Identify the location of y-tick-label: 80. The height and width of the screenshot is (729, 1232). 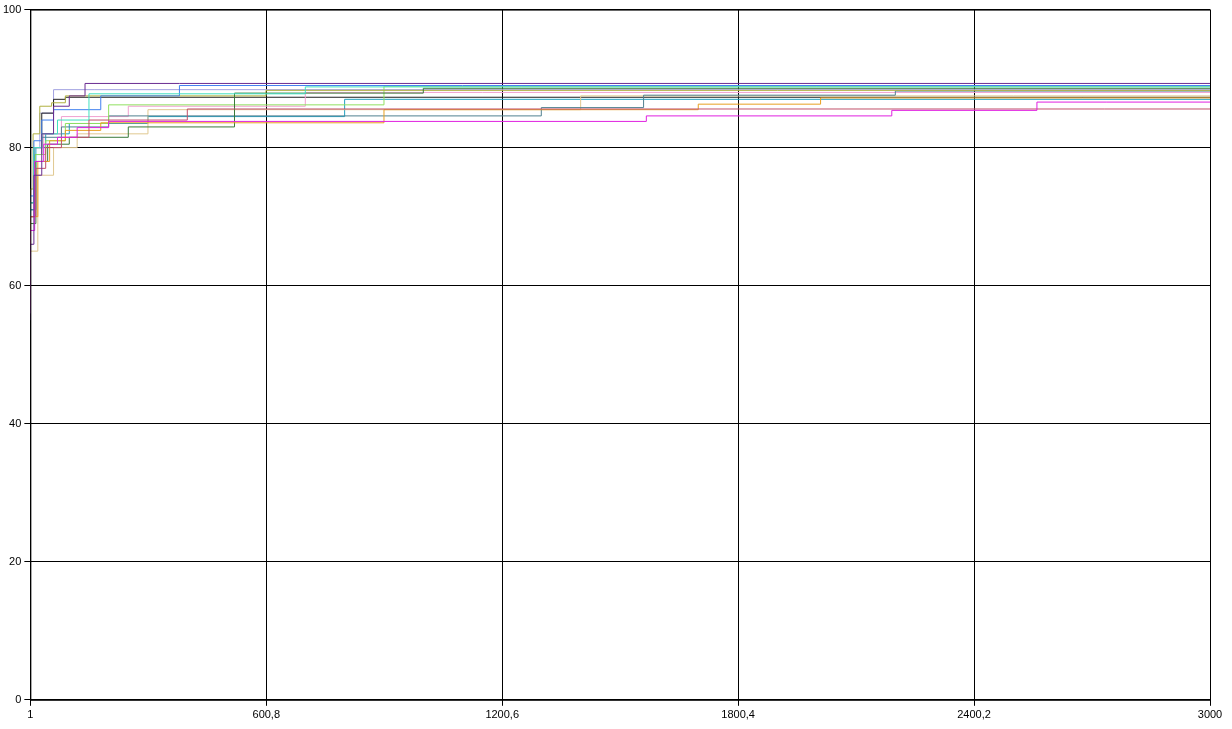
(15, 146).